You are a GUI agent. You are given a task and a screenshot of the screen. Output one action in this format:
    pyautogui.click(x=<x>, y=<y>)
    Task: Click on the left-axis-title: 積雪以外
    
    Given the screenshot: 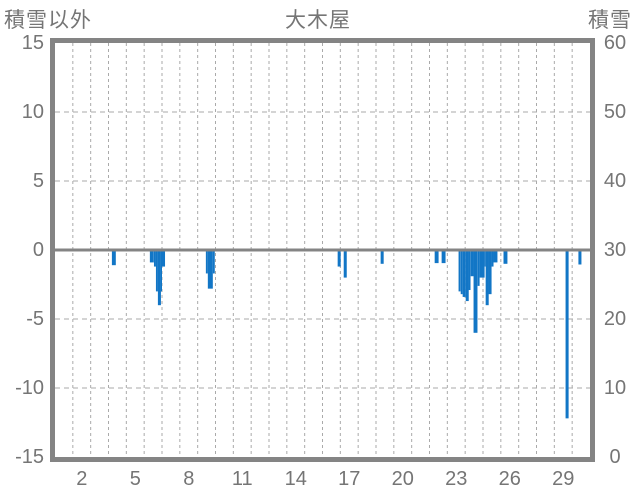 What is the action you would take?
    pyautogui.click(x=48, y=20)
    